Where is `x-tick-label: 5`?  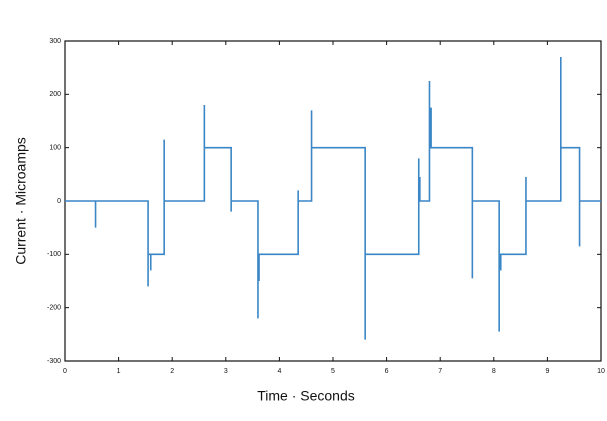 x-tick-label: 5 is located at coordinates (333, 371).